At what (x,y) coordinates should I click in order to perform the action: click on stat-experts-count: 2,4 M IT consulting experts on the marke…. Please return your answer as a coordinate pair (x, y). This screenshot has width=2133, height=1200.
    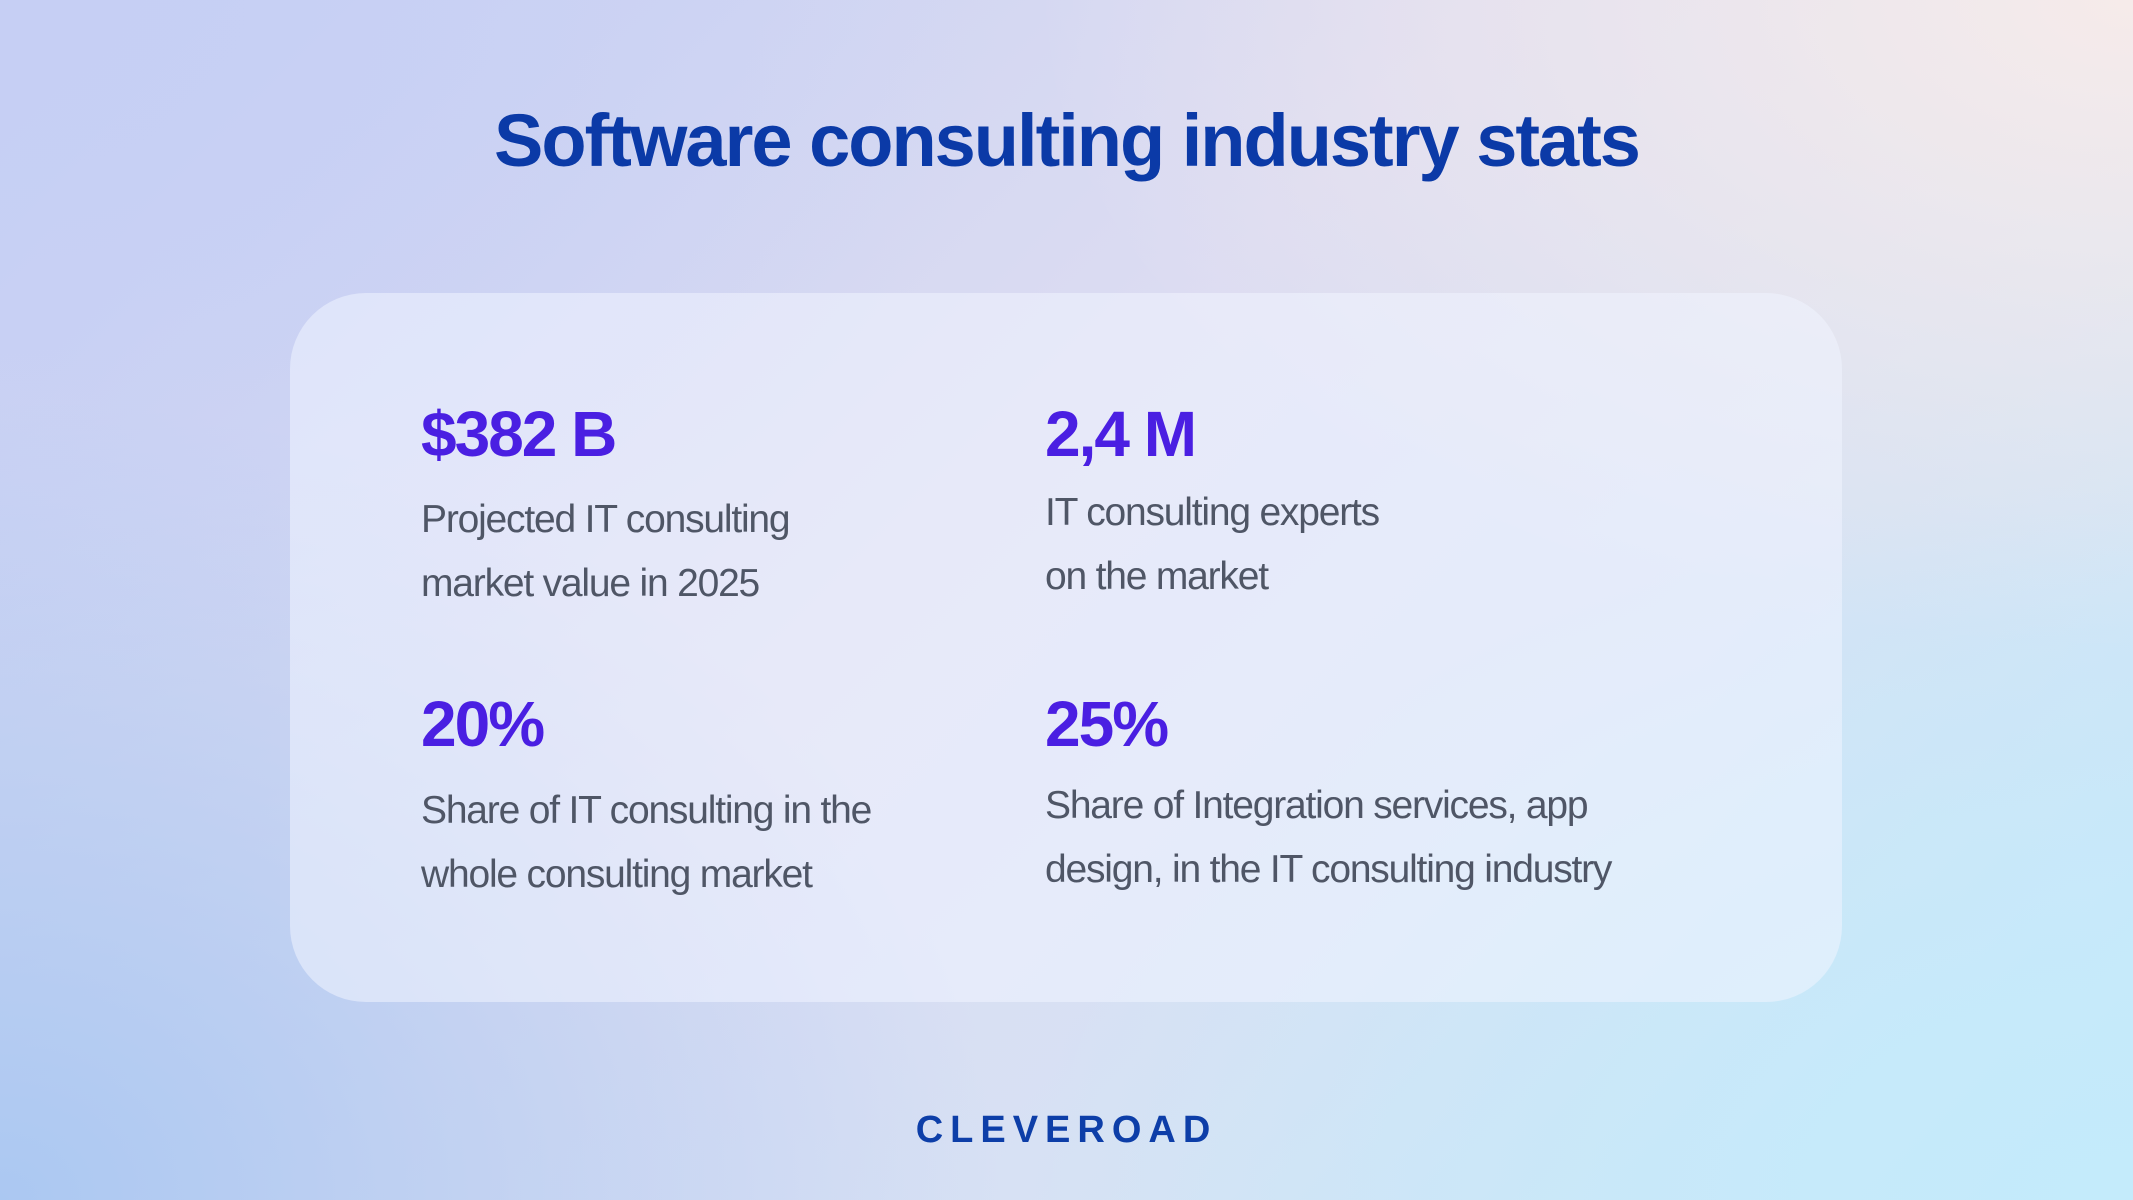
    Looking at the image, I should click on (1212, 503).